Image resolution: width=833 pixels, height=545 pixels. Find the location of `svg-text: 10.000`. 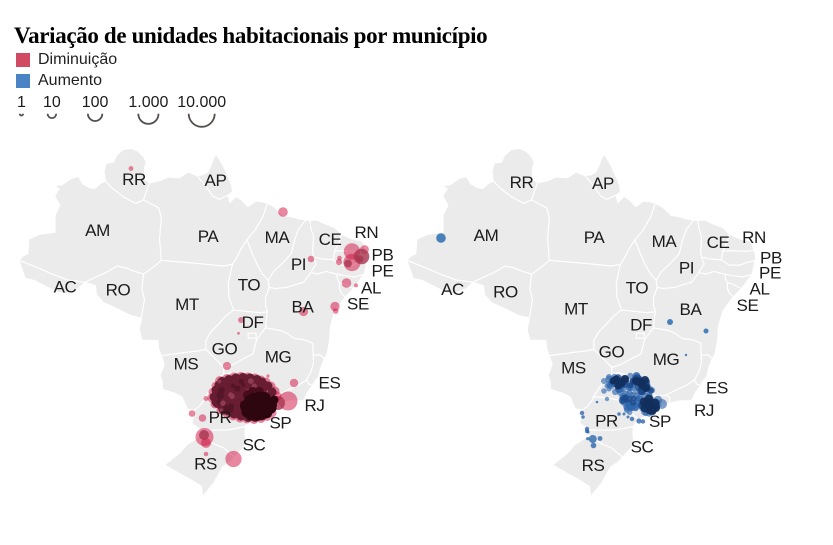

svg-text: 10.000 is located at coordinates (201, 102).